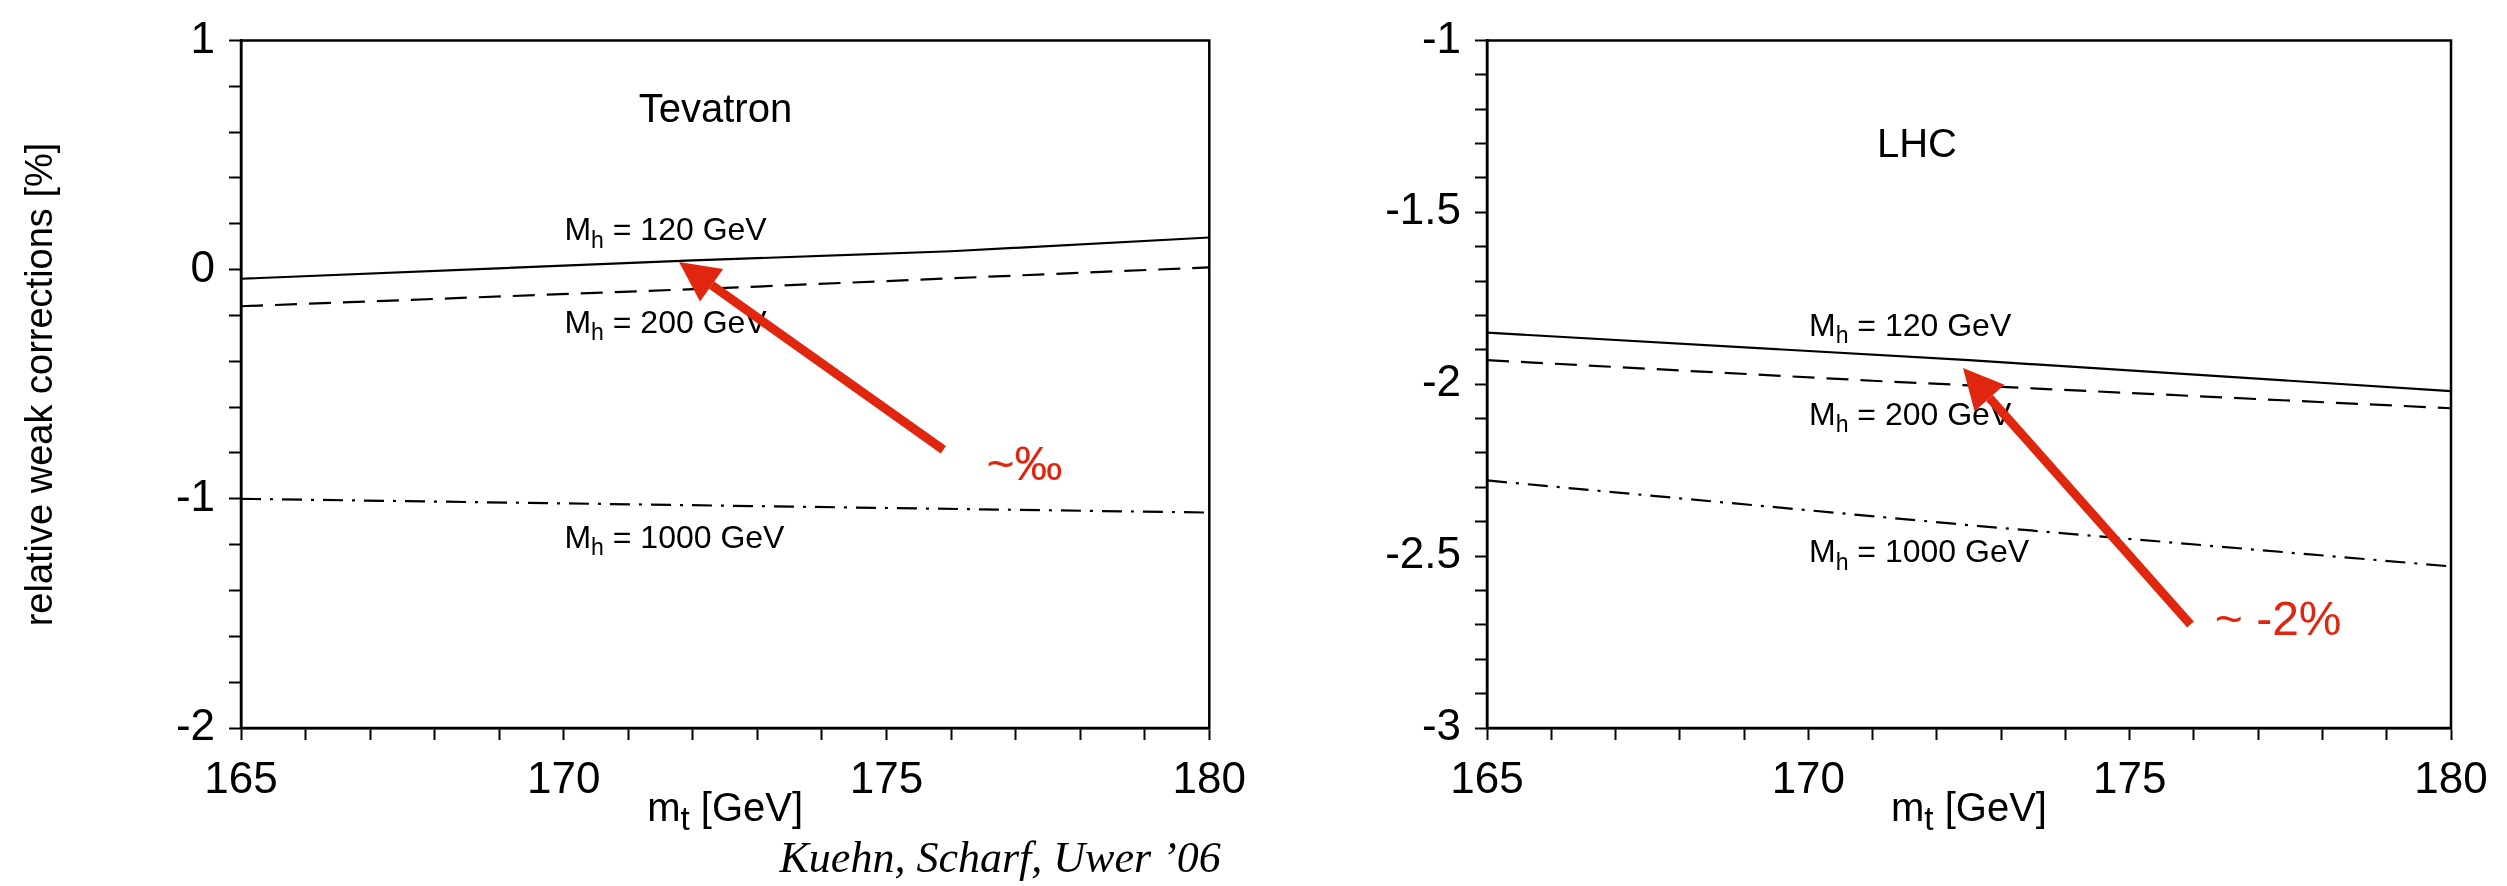  What do you see at coordinates (1423, 553) in the screenshot?
I see `y-tick-label: -2.5` at bounding box center [1423, 553].